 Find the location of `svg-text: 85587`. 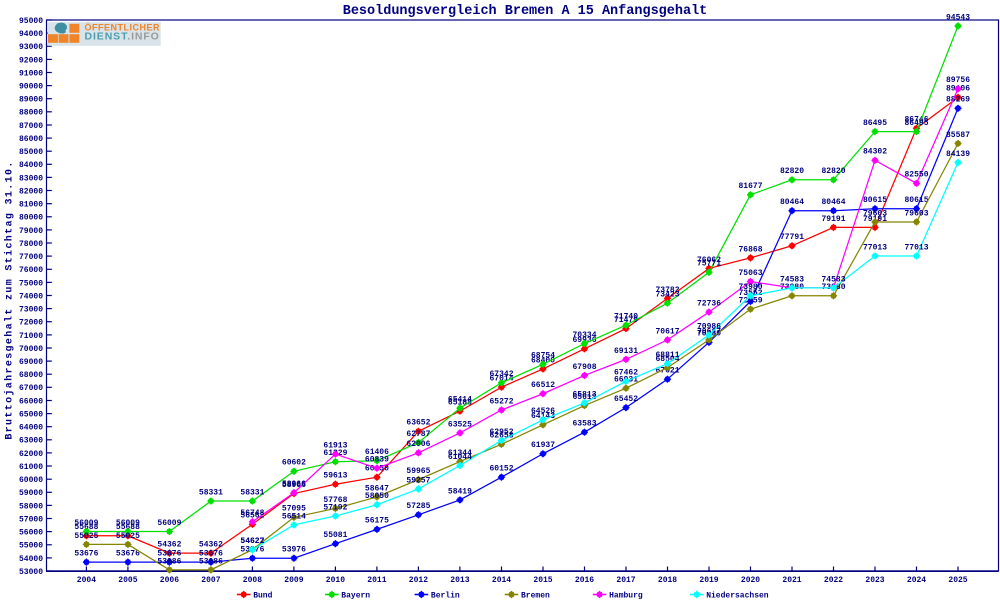

svg-text: 85587 is located at coordinates (958, 135).